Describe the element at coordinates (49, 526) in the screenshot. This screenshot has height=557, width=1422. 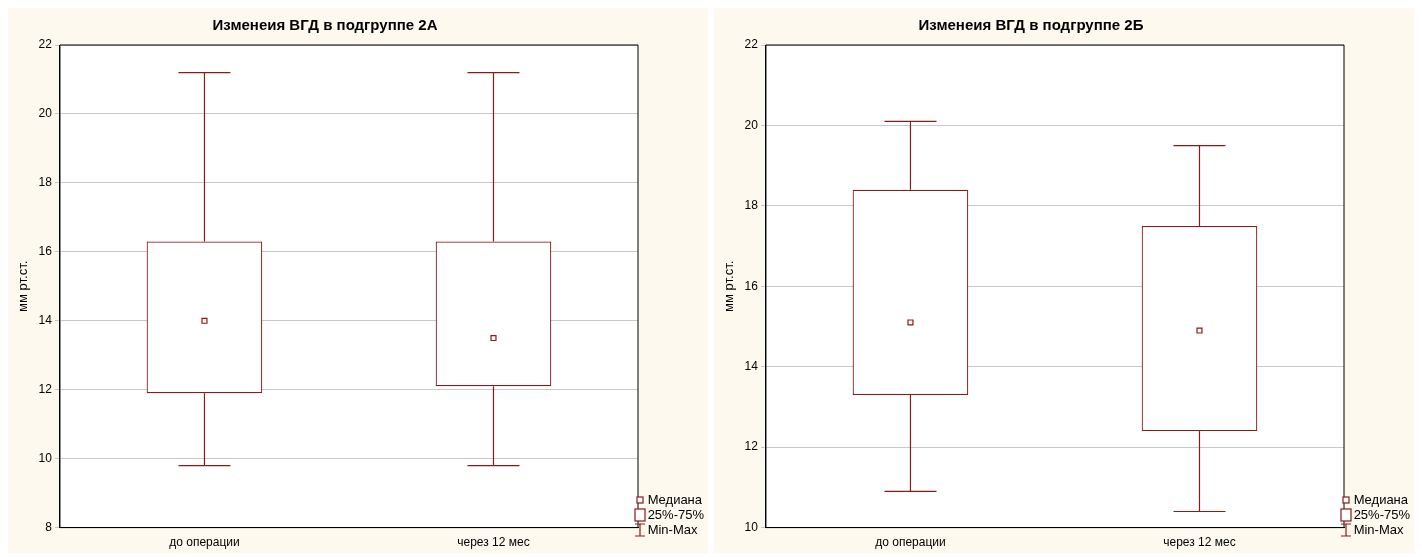
I see `y-tick-label: 8` at that location.